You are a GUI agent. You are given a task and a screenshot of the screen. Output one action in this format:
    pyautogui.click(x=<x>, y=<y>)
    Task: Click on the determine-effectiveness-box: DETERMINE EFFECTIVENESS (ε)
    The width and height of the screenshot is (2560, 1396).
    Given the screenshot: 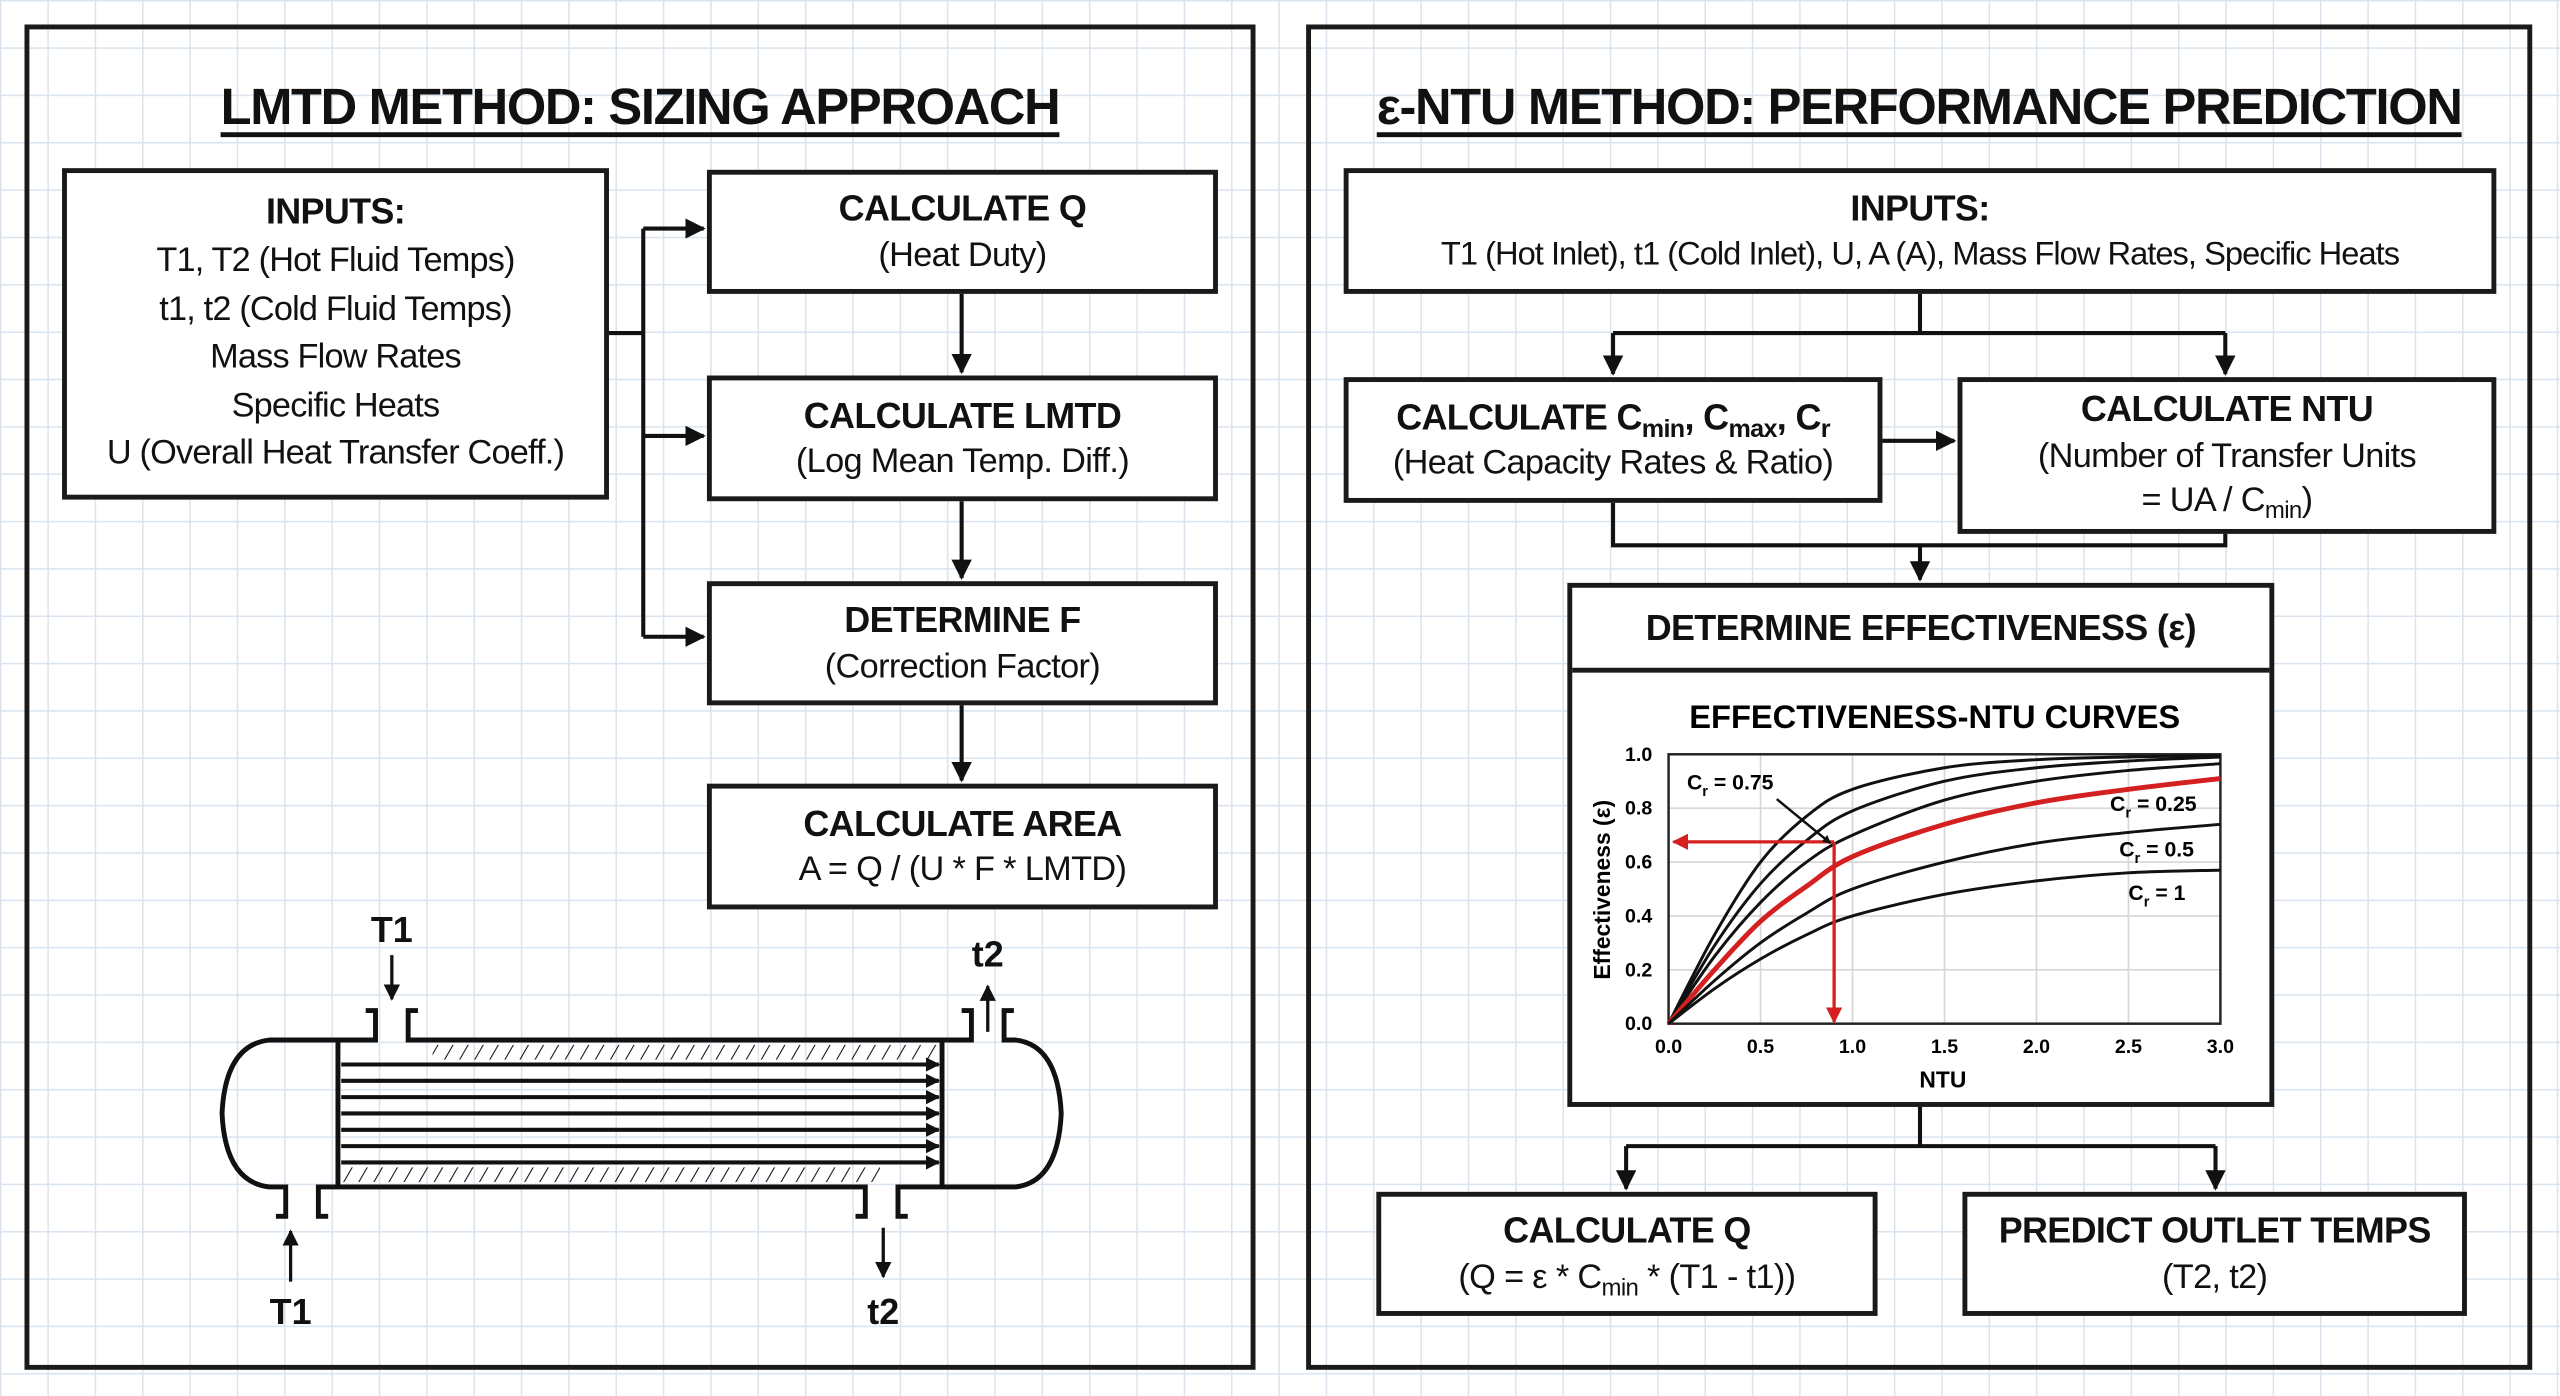 What is the action you would take?
    pyautogui.click(x=1921, y=844)
    